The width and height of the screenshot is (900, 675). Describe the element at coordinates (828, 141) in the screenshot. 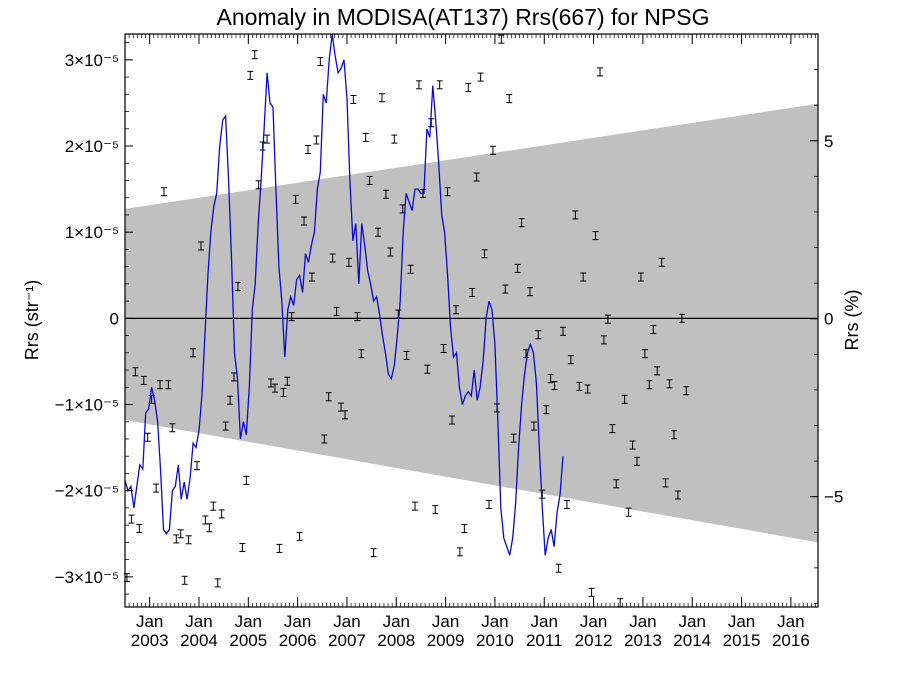

I see `y2-tick-label: 5` at that location.